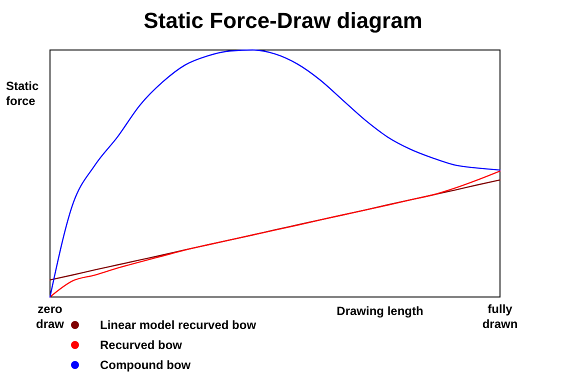 This screenshot has width=567, height=378. Describe the element at coordinates (500, 316) in the screenshot. I see `x-tick-label: fully drawn` at that location.